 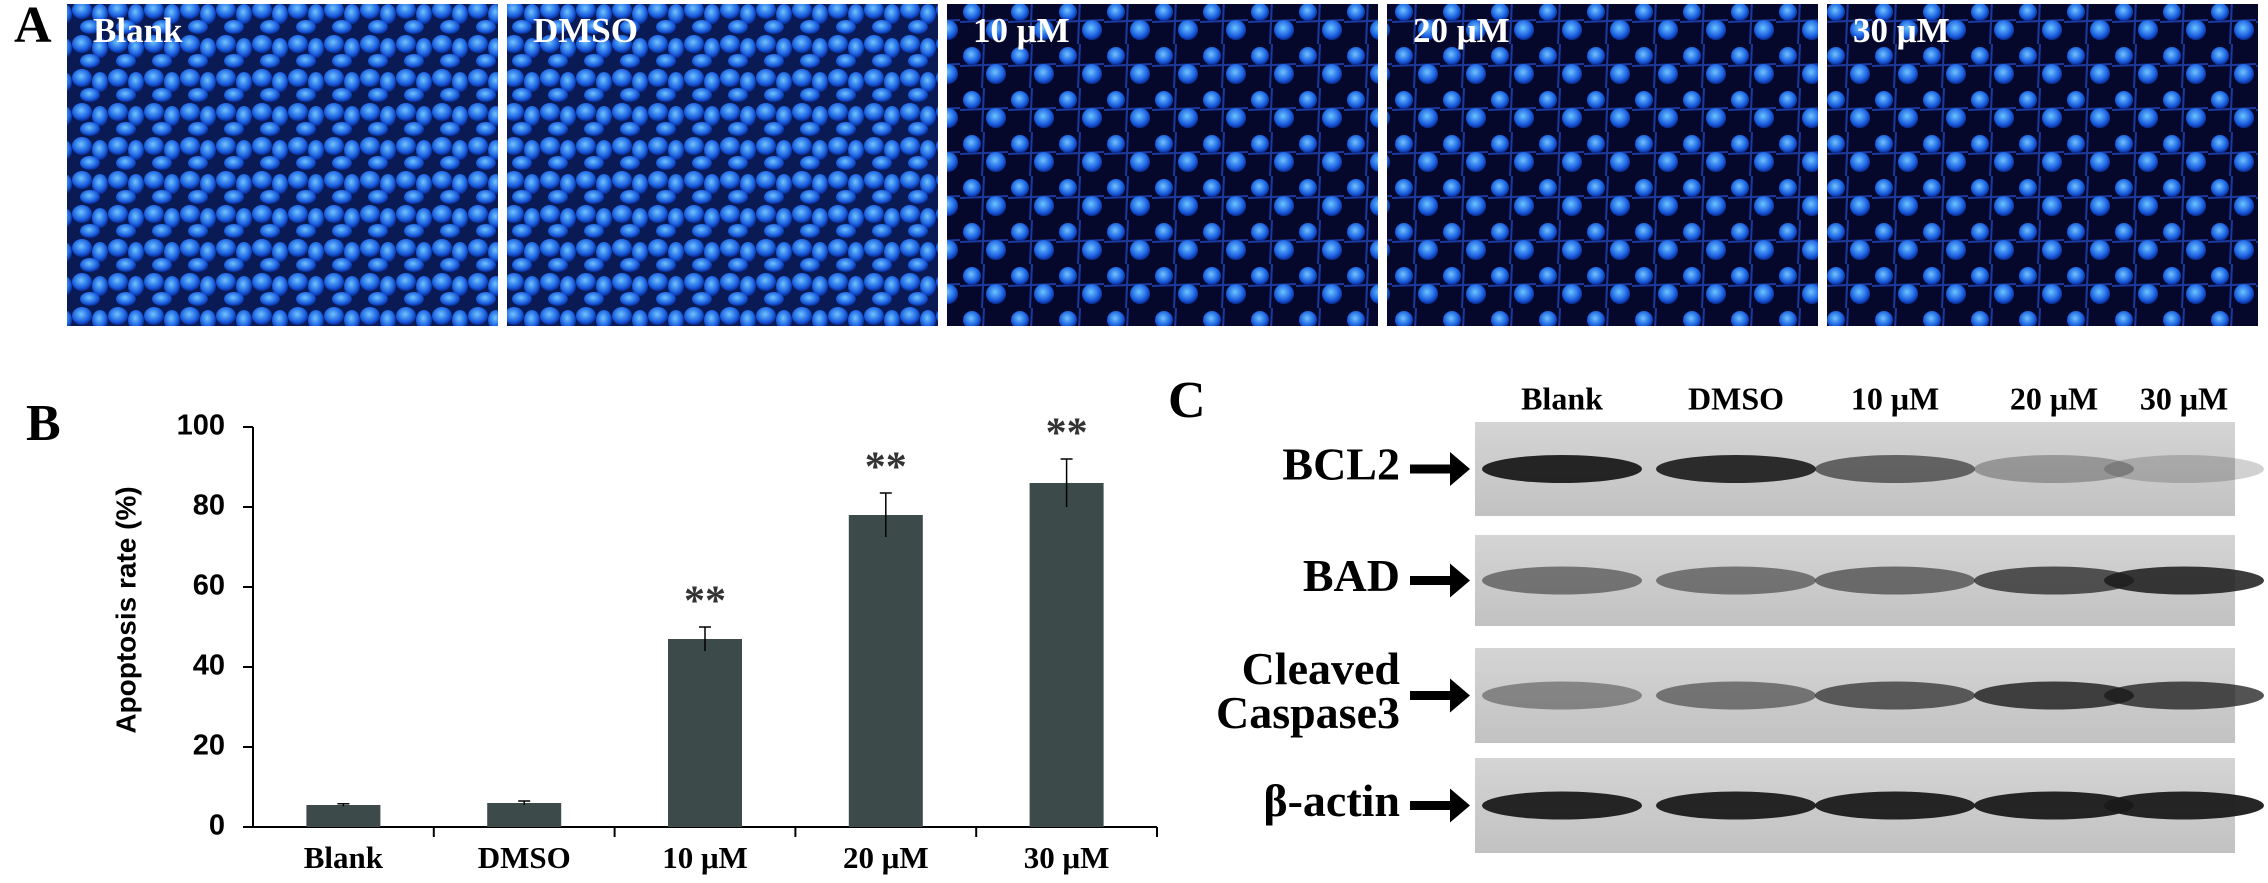 I want to click on lane-label: 10 μM, so click(x=1895, y=398).